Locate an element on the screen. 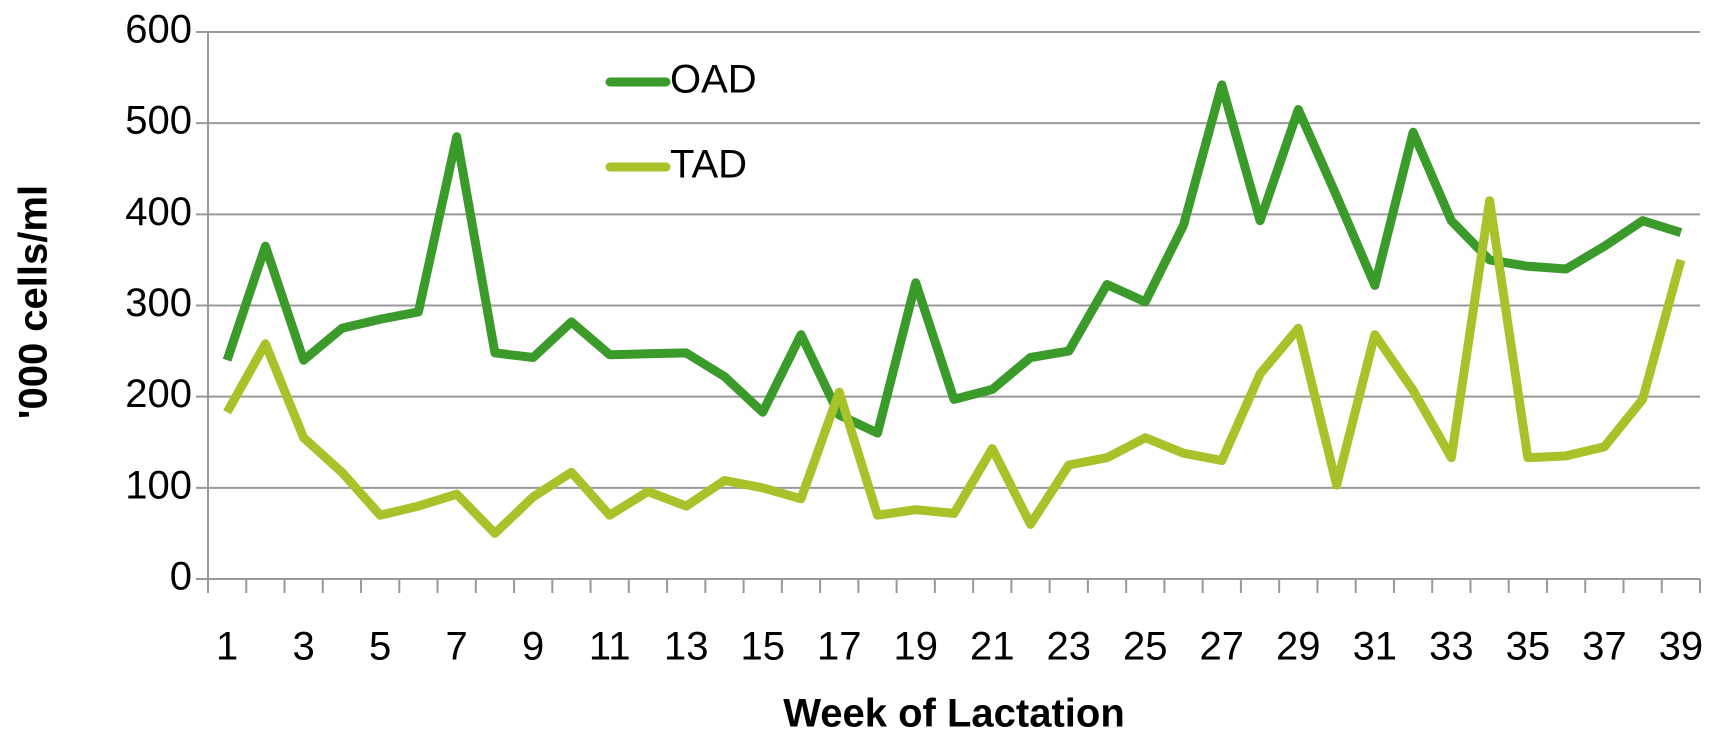 Image resolution: width=1716 pixels, height=741 pixels. x-tick-label: 27 is located at coordinates (1222, 647).